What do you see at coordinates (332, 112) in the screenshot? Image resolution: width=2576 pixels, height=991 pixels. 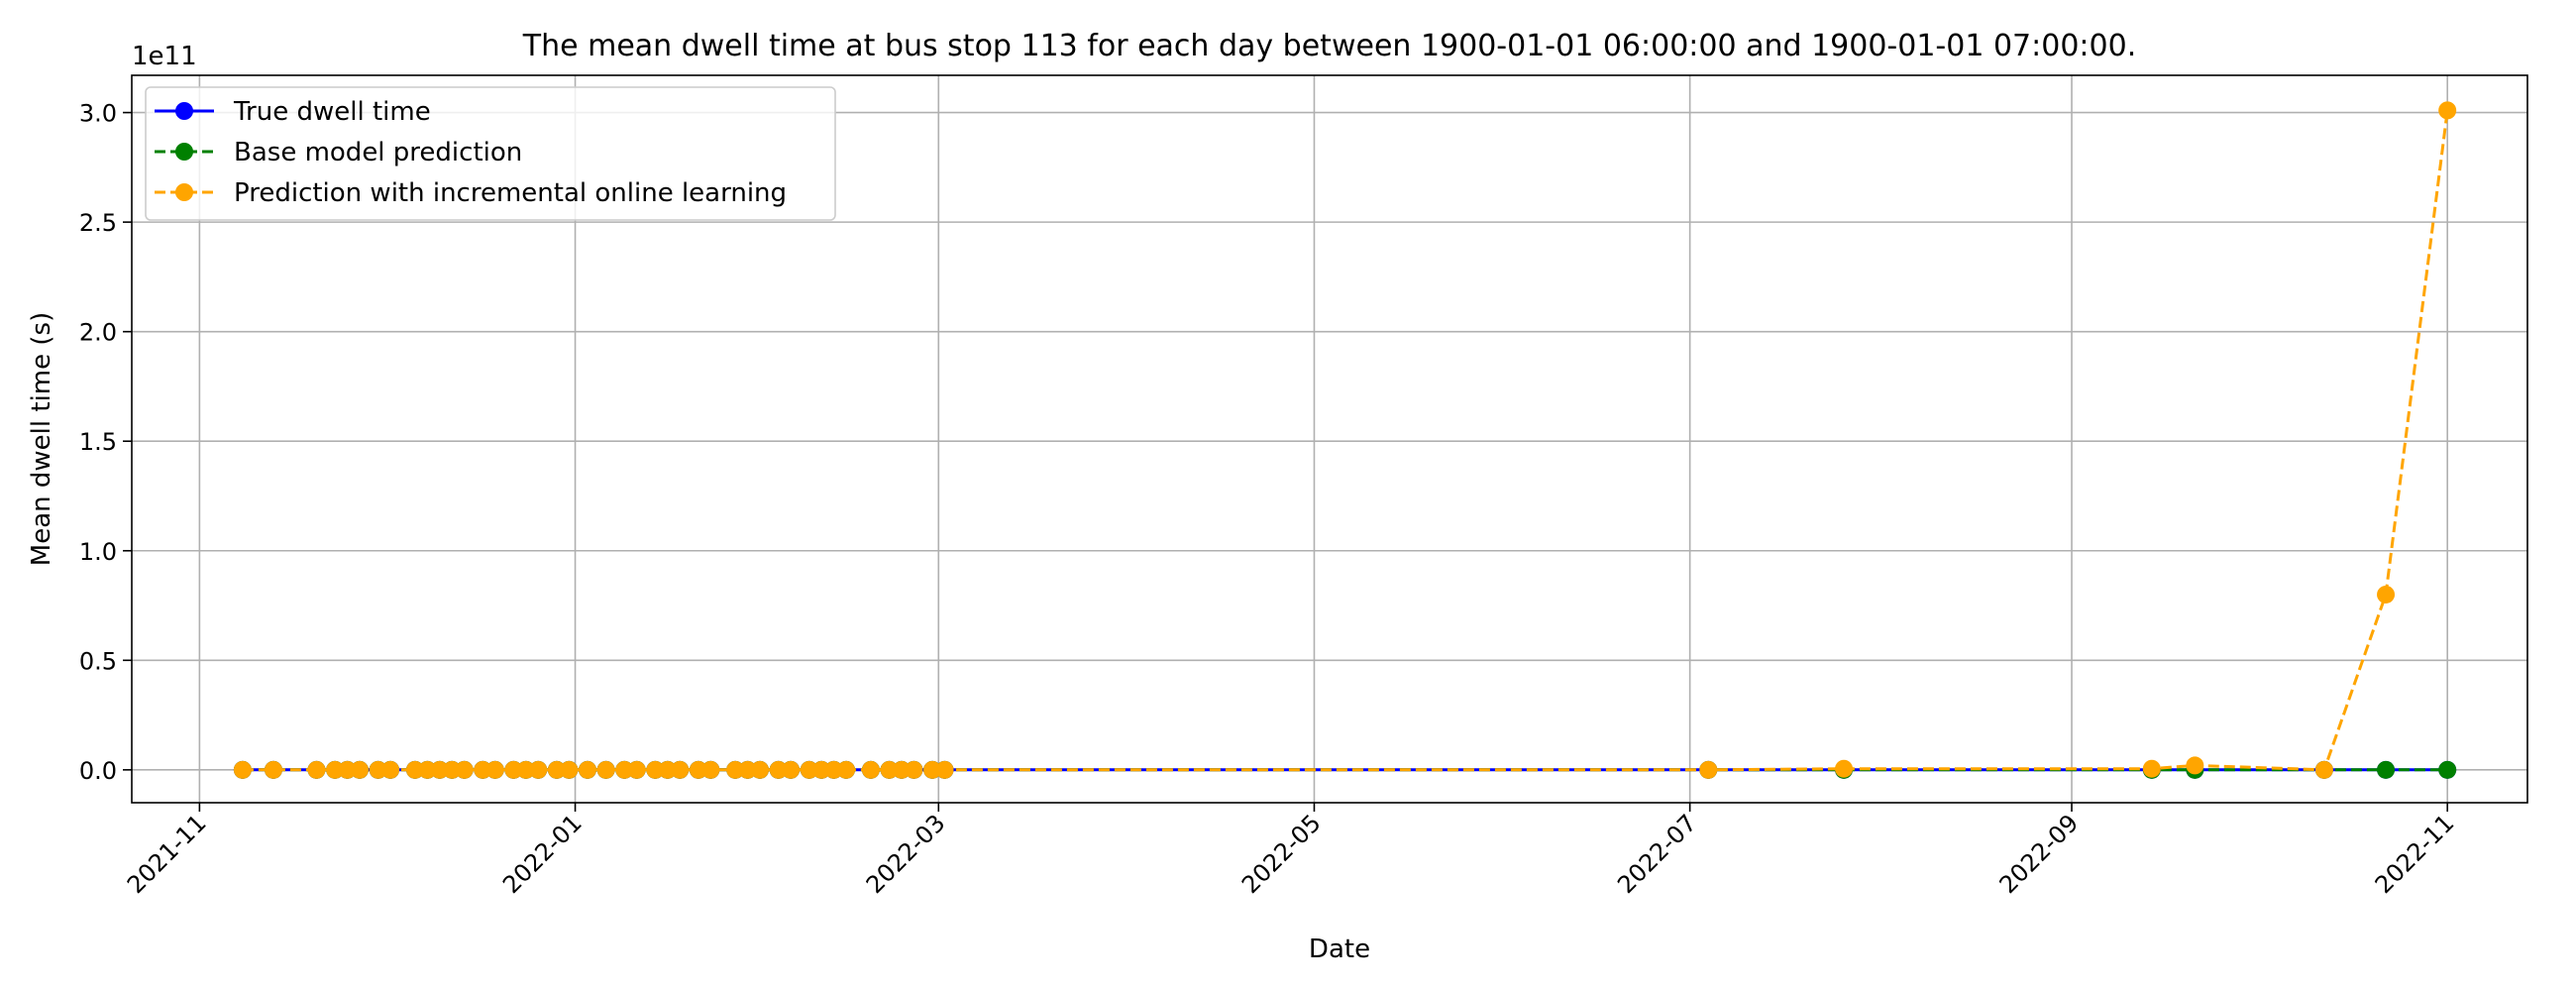 I see `legend-label: True dwell time` at bounding box center [332, 112].